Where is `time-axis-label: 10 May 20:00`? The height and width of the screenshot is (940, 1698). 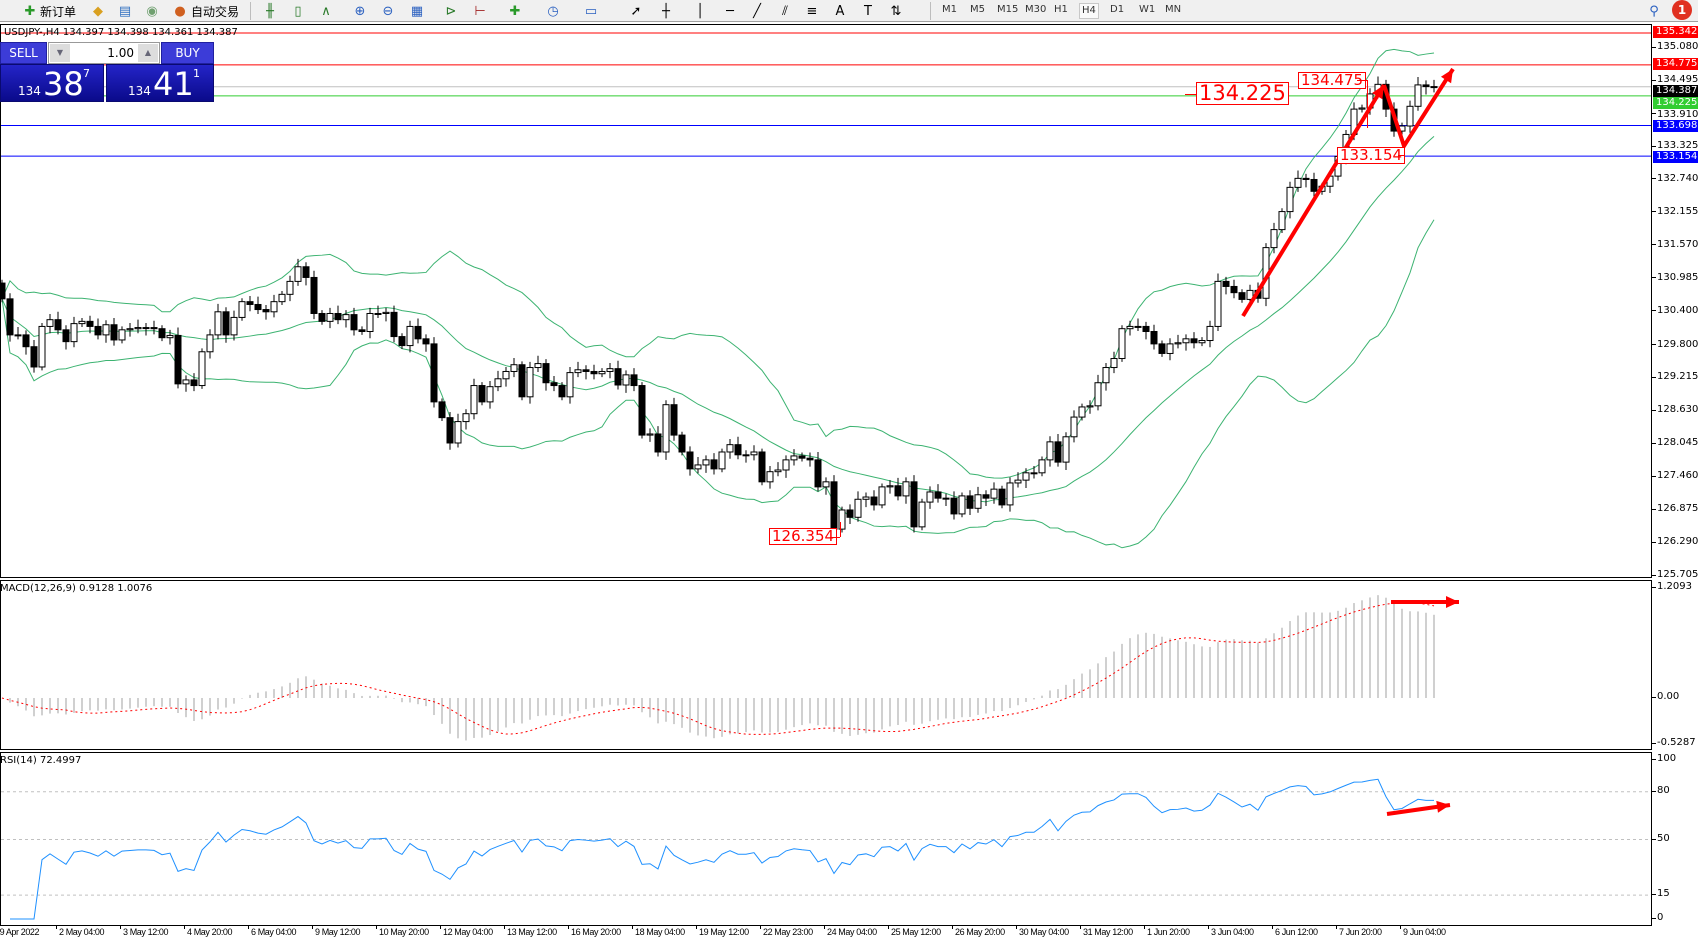 time-axis-label: 10 May 20:00 is located at coordinates (404, 932).